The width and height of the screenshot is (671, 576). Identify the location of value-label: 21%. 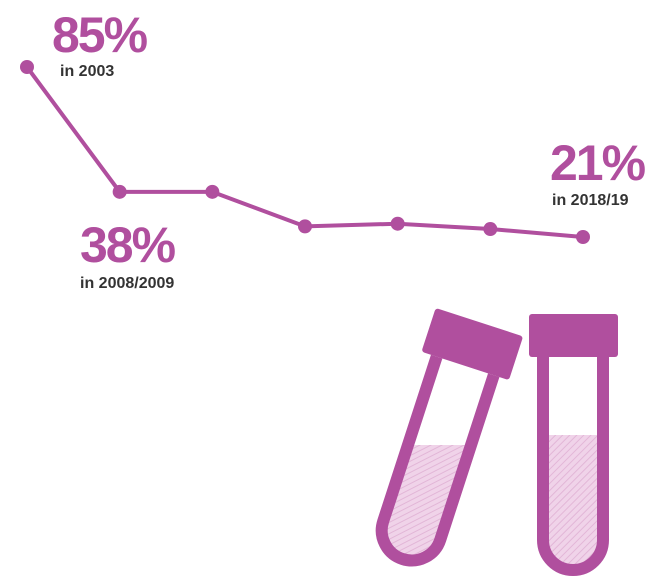
(598, 163).